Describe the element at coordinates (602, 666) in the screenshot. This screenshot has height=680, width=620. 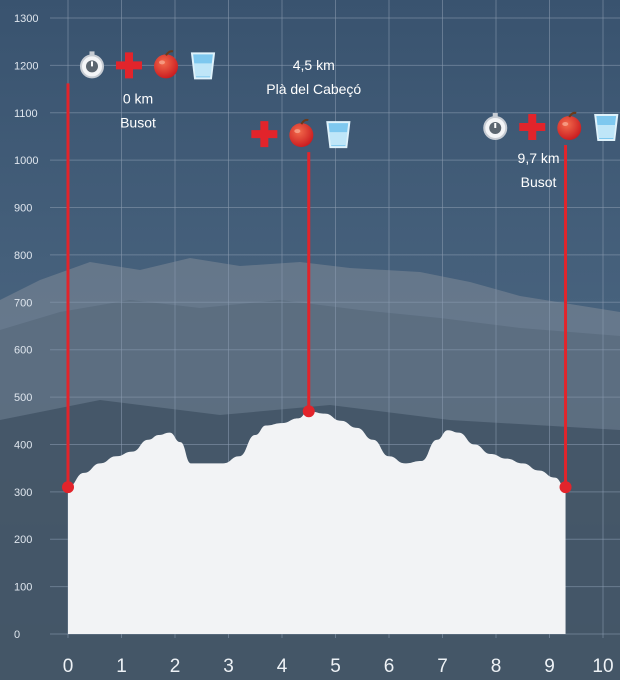
I see `x-tick-label: 10` at that location.